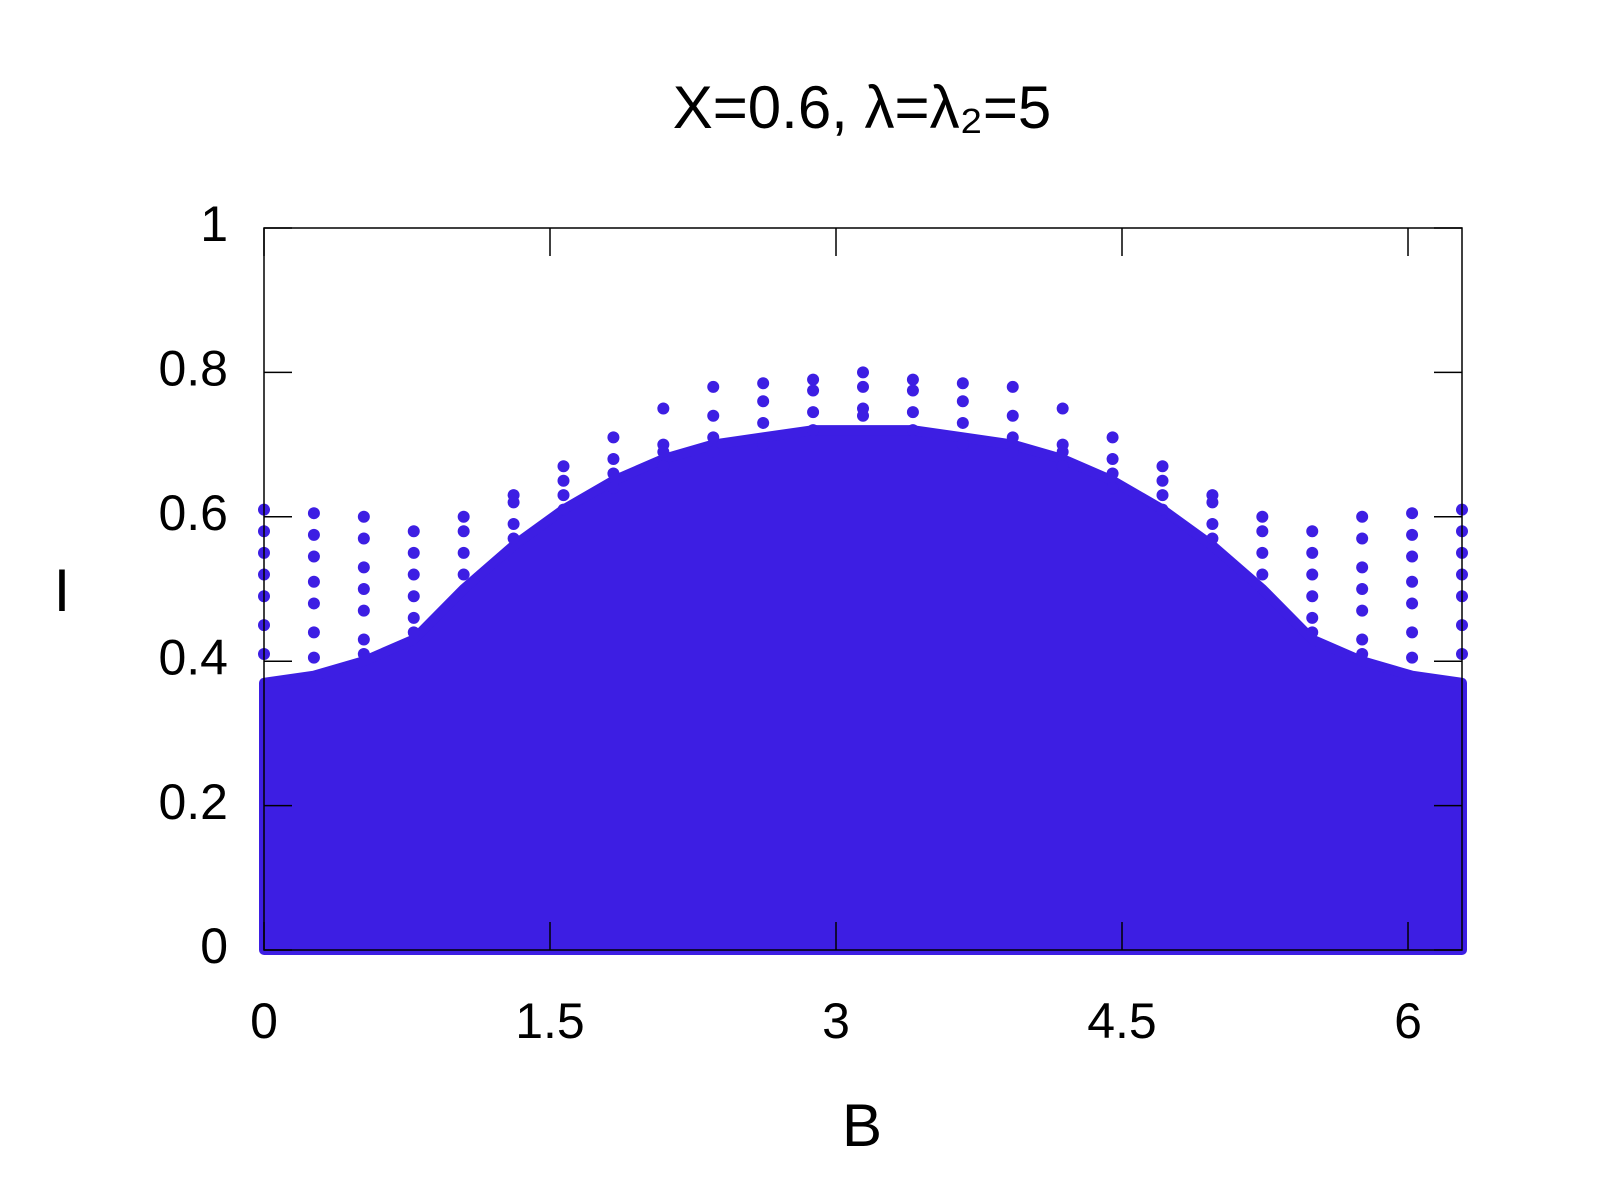  I want to click on y-tick-label: 0, so click(214, 946).